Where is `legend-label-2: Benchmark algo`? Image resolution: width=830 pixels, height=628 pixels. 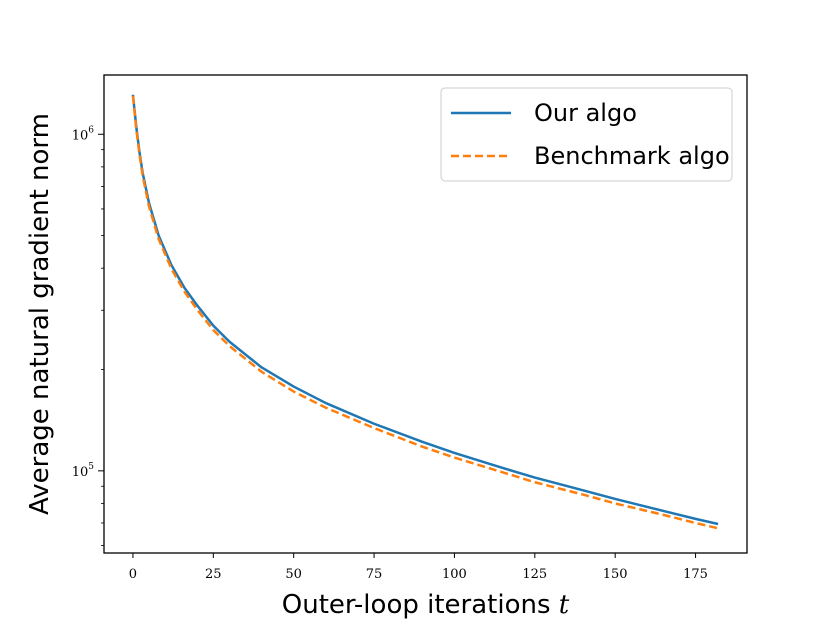 legend-label-2: Benchmark algo is located at coordinates (632, 156).